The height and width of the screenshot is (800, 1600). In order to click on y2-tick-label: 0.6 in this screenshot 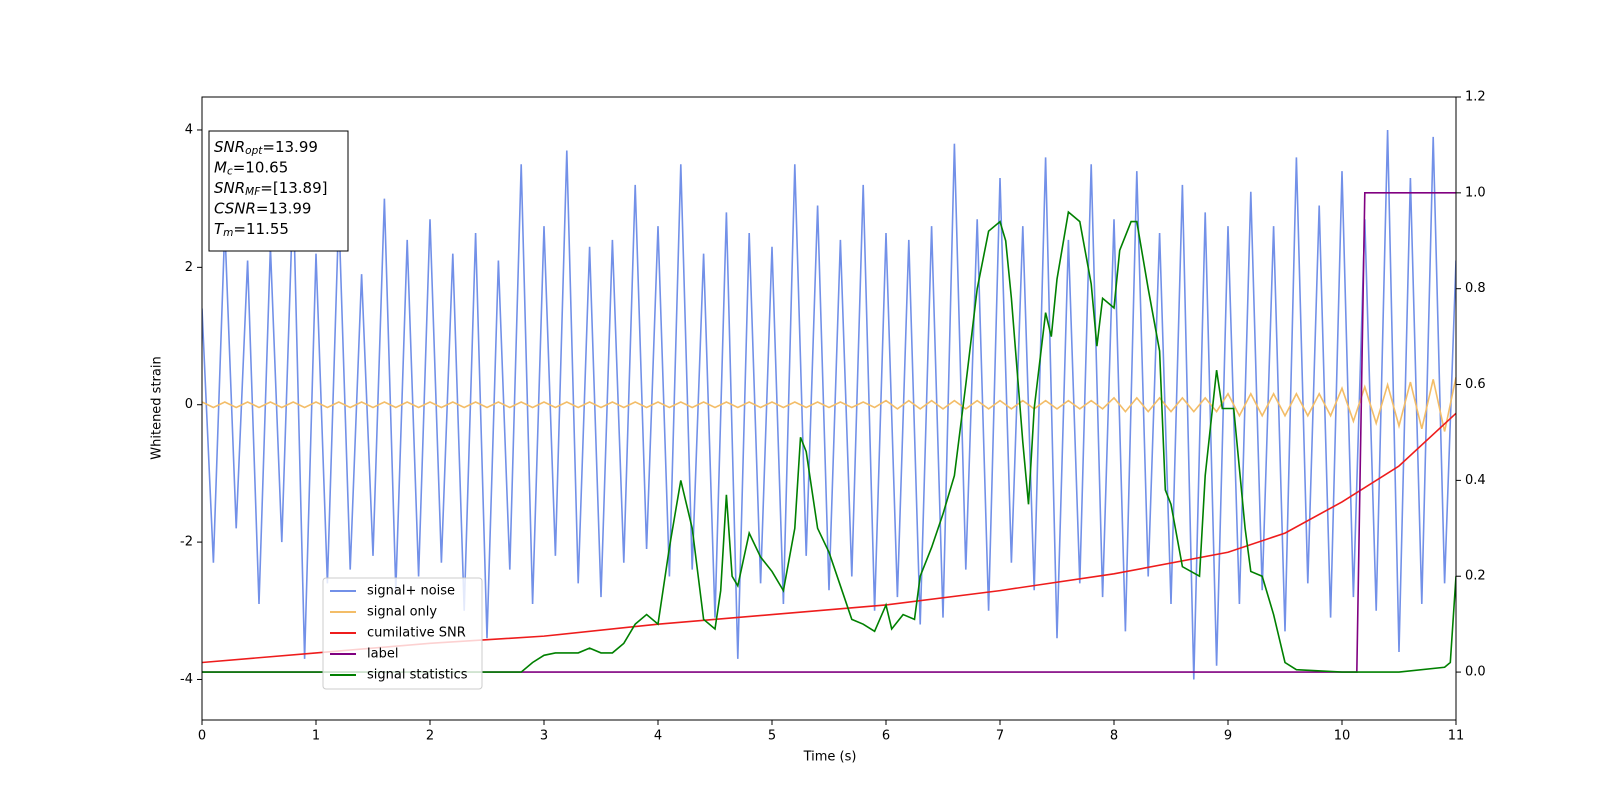, I will do `click(1475, 384)`.